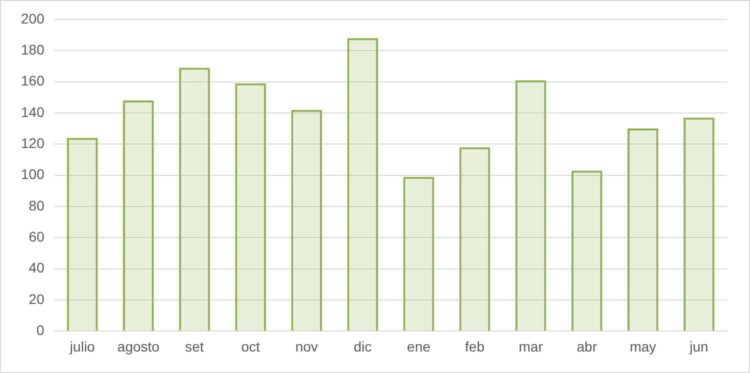 The image size is (750, 373). Describe the element at coordinates (36, 236) in the screenshot. I see `y-tick-label: 60` at that location.